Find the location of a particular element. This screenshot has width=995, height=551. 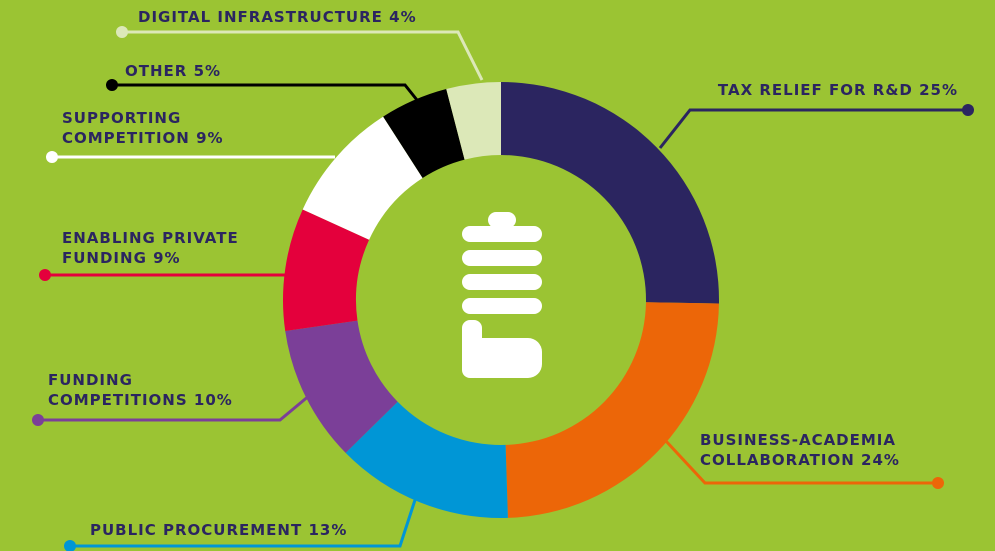

segment-label: SUPPORTING COMPETITION 9% is located at coordinates (162, 128).